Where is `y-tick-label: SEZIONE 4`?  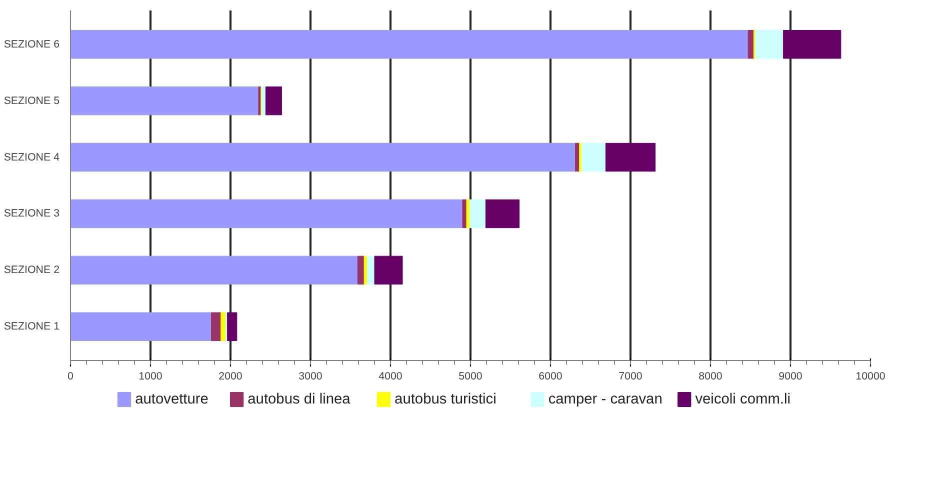 y-tick-label: SEZIONE 4 is located at coordinates (32, 157).